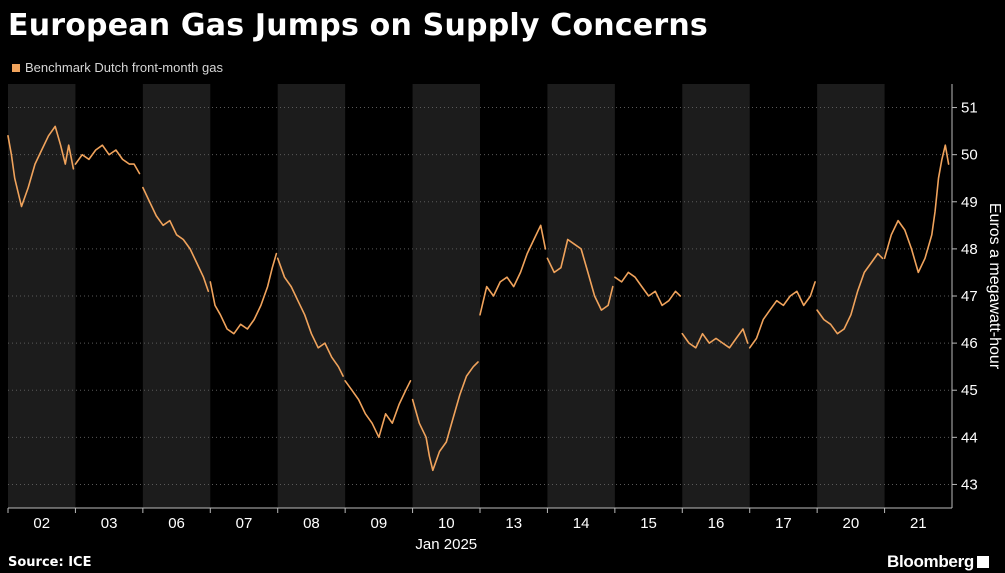 This screenshot has width=1005, height=573. I want to click on x-tick-label: 21, so click(918, 523).